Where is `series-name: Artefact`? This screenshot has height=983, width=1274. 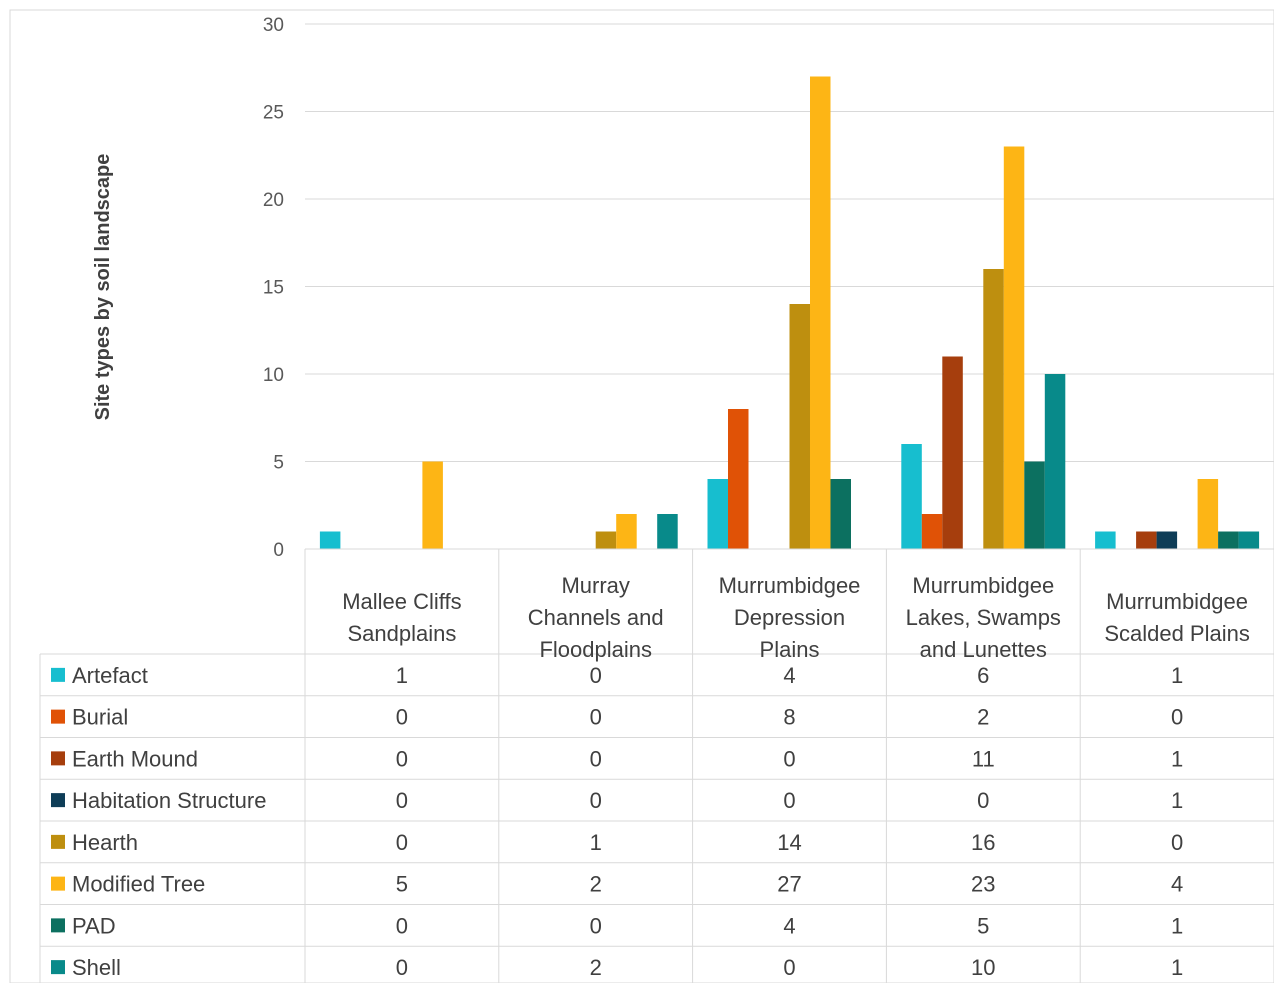
series-name: Artefact is located at coordinates (110, 675).